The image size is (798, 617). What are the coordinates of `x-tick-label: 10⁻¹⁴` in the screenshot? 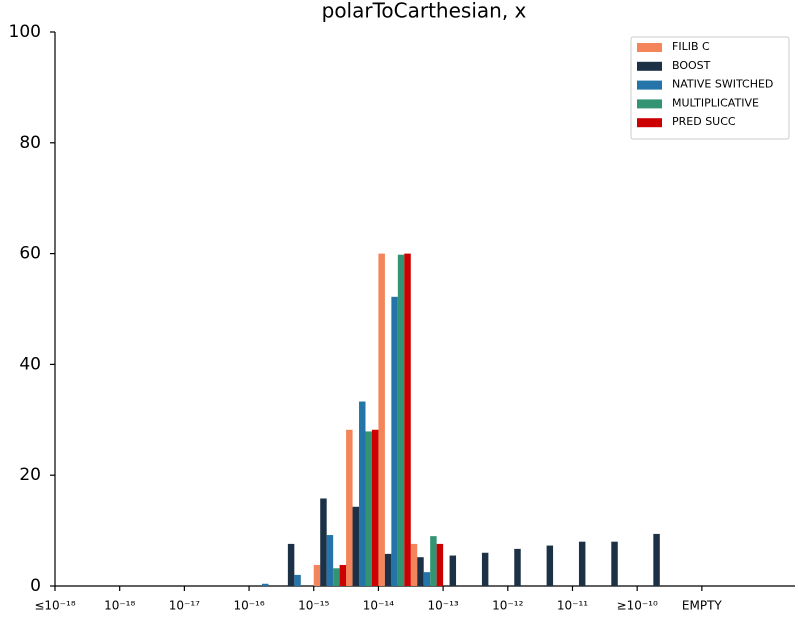 It's located at (378, 606).